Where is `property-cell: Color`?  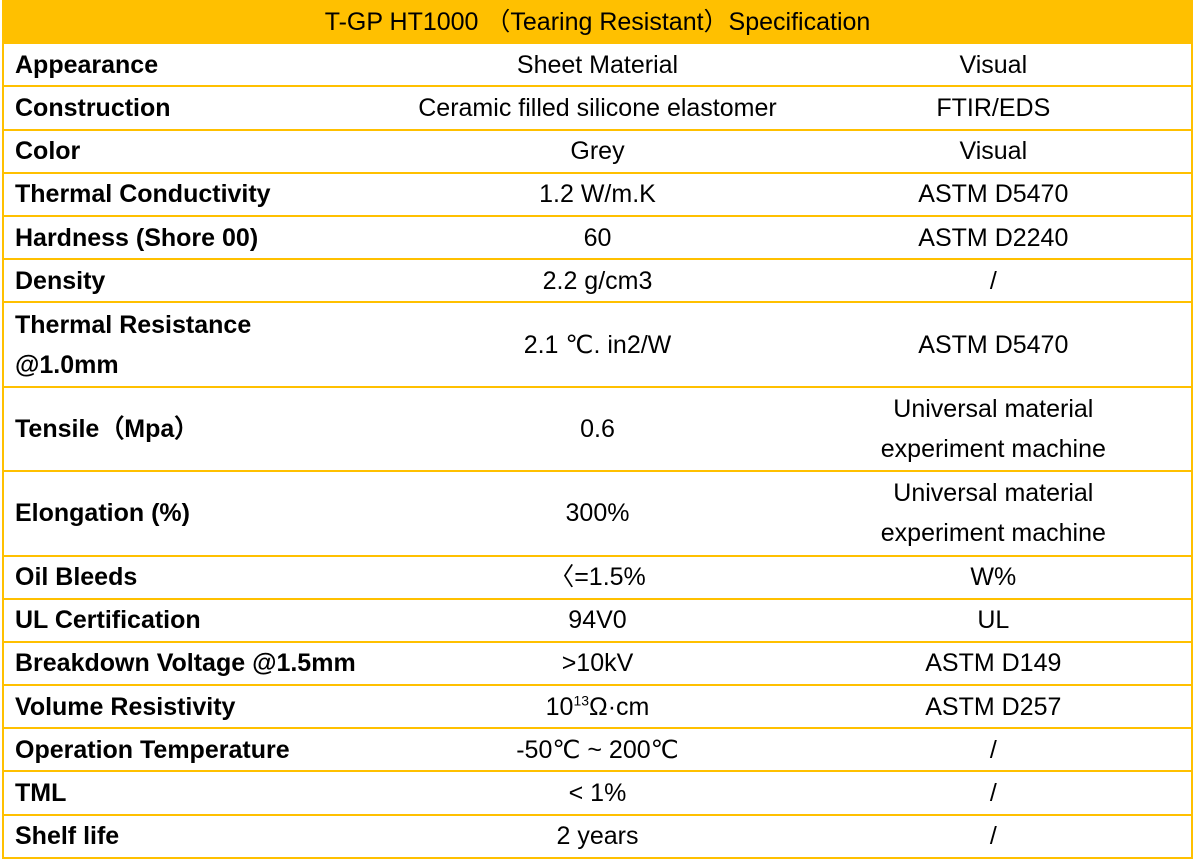 property-cell: Color is located at coordinates (200, 151).